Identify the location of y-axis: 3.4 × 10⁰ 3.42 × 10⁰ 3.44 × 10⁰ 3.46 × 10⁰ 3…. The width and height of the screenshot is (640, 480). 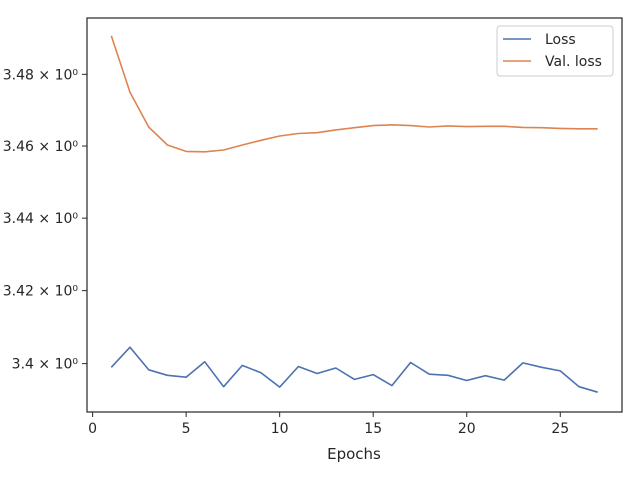
(45, 220).